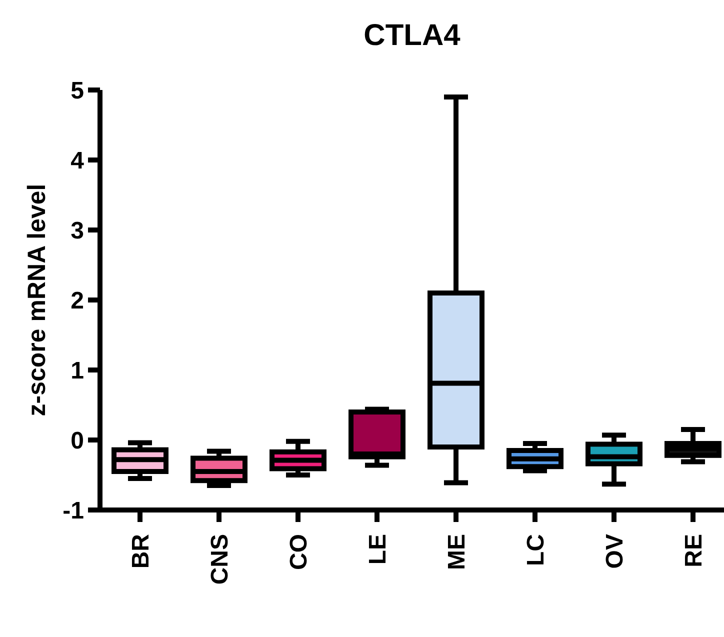  Describe the element at coordinates (220, 559) in the screenshot. I see `x-tick-label: CNS` at that location.